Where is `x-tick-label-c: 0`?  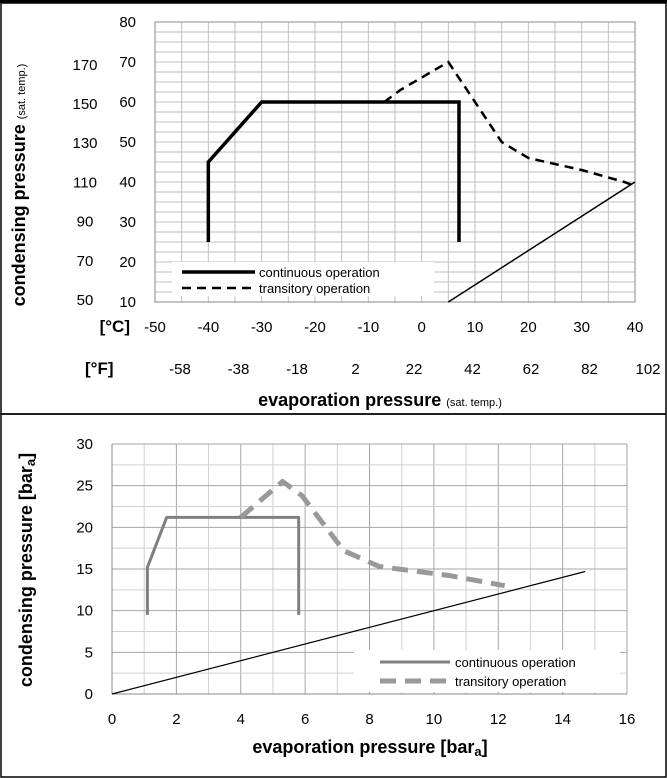
x-tick-label-c: 0 is located at coordinates (421, 327).